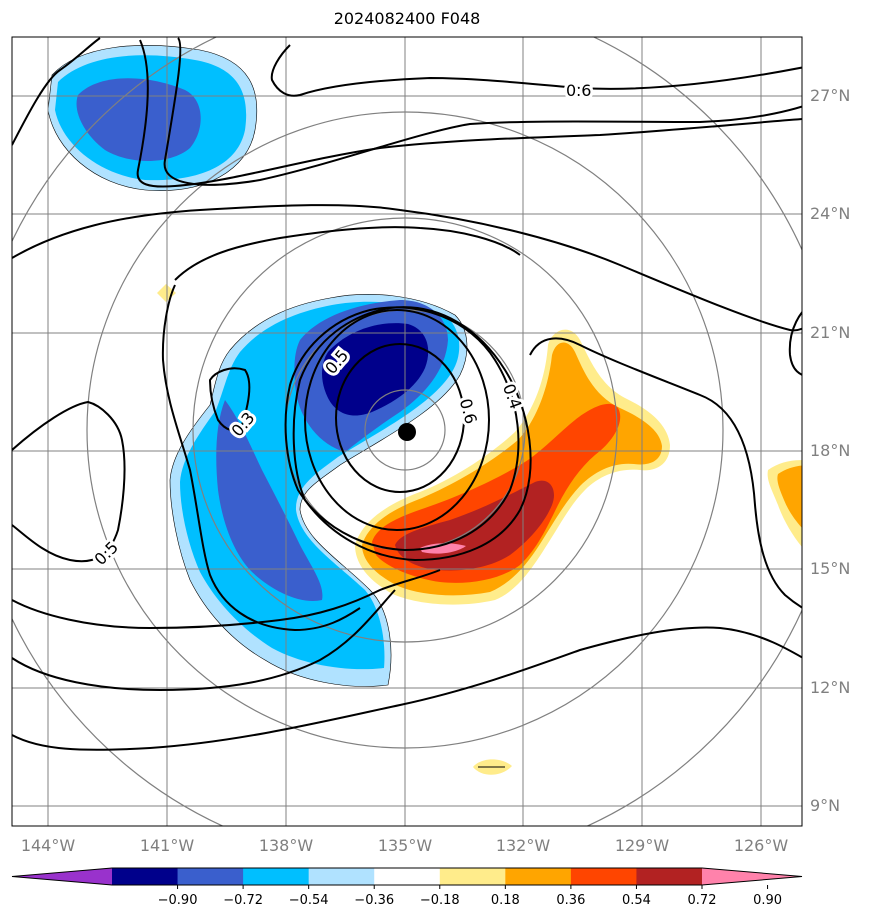 The image size is (873, 924). What do you see at coordinates (375, 369) in the screenshot?
I see `neg-fill-darkest` at bounding box center [375, 369].